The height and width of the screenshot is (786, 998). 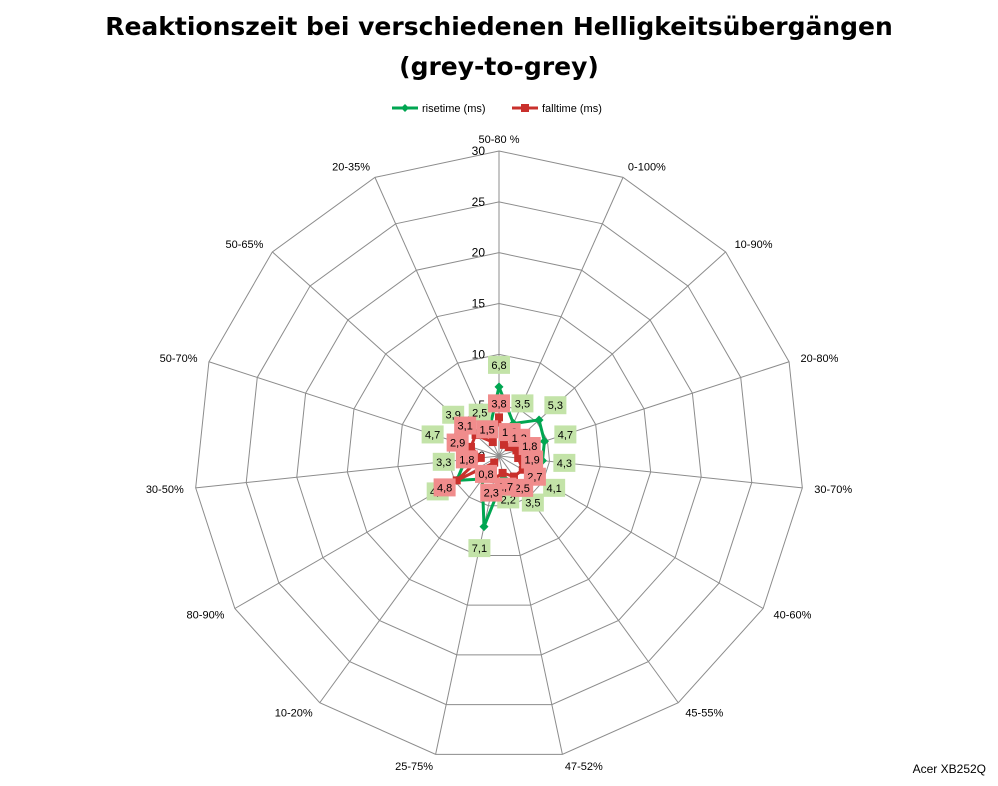 I want to click on data-label: 3,8, so click(x=498, y=404).